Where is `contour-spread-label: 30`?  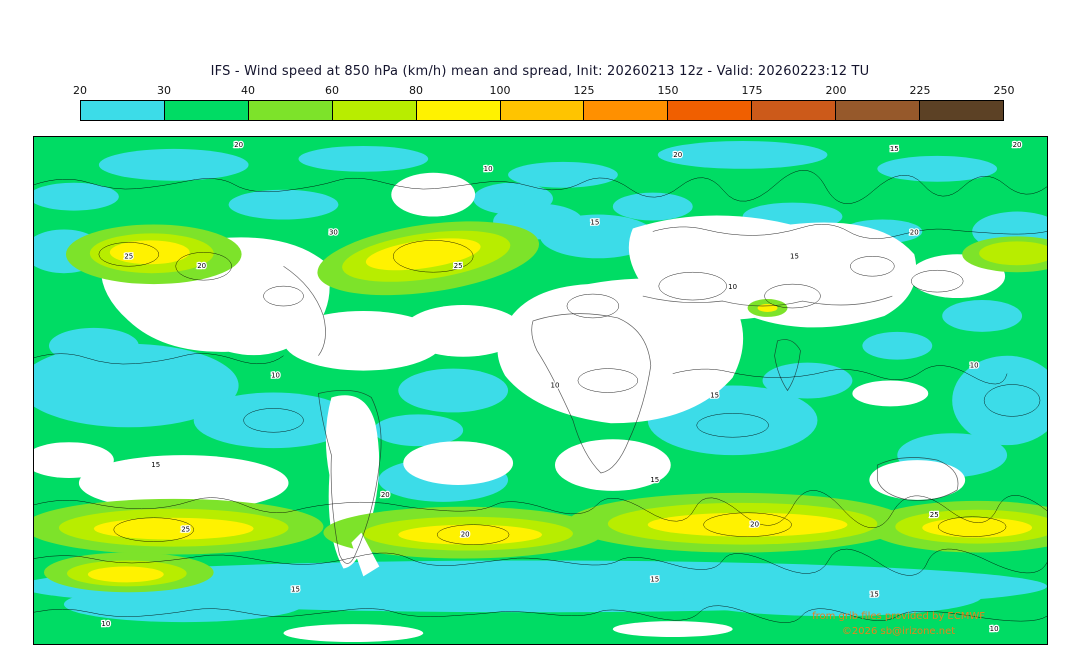 contour-spread-label: 30 is located at coordinates (333, 232).